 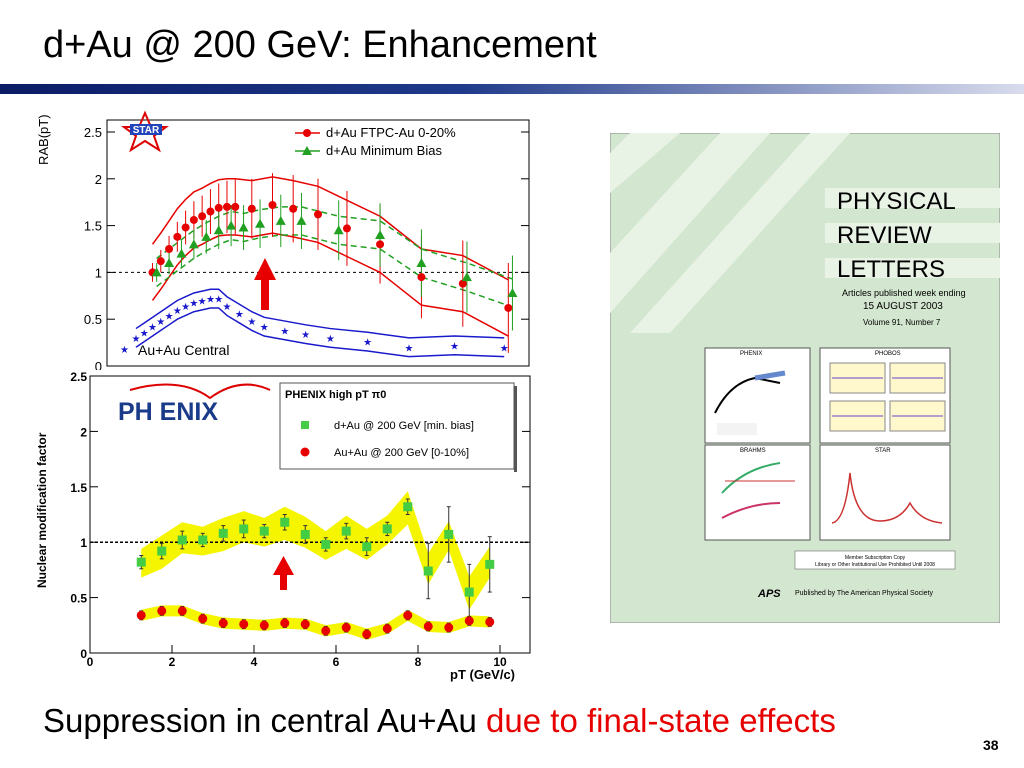 I want to click on x-tick-label: 6, so click(x=336, y=662).